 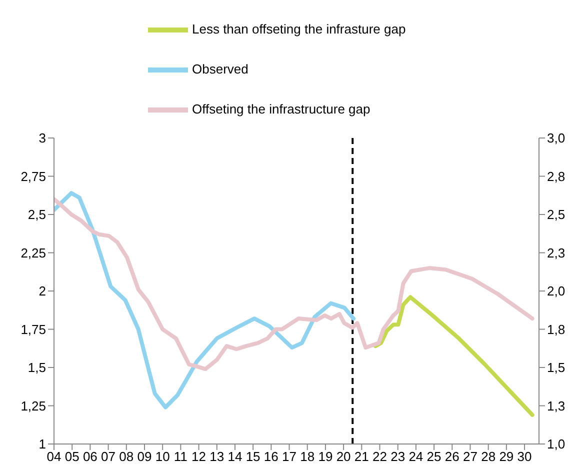 I want to click on x-tick-label: 16, so click(x=271, y=456).